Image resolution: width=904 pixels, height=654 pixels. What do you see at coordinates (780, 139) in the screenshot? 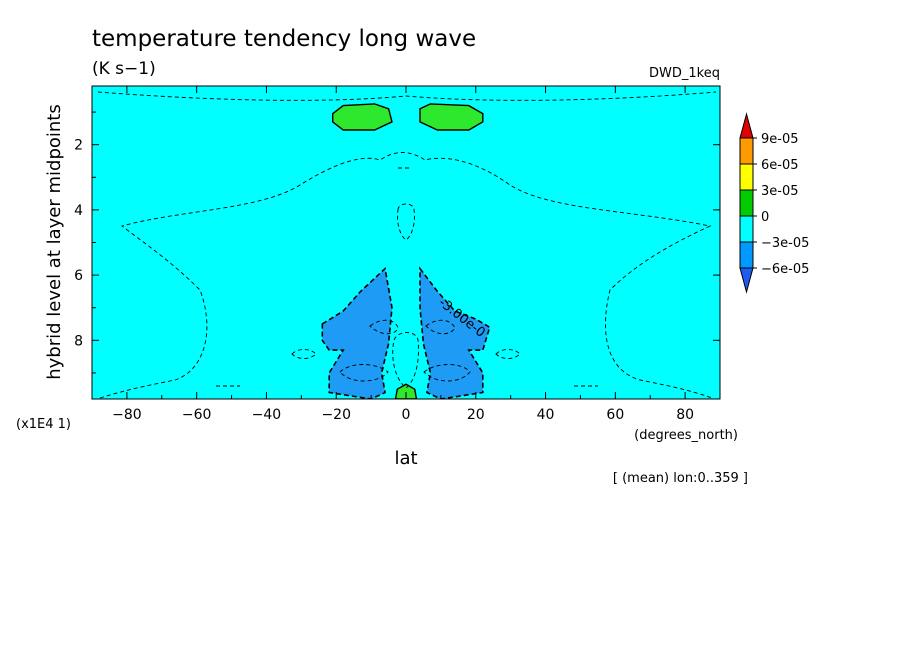
I see `legend-level-label: 9e-05` at bounding box center [780, 139].